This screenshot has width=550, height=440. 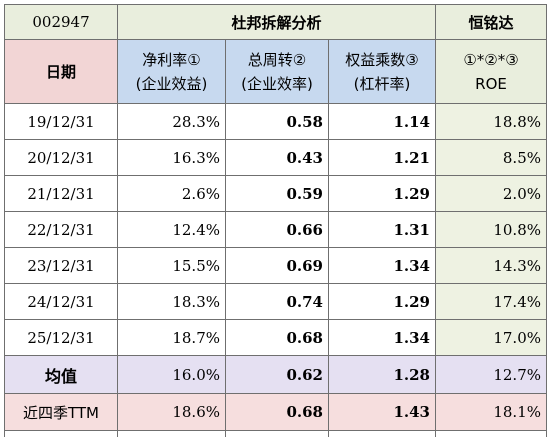 I want to click on row-asset-turnover: 0.68, so click(x=277, y=337).